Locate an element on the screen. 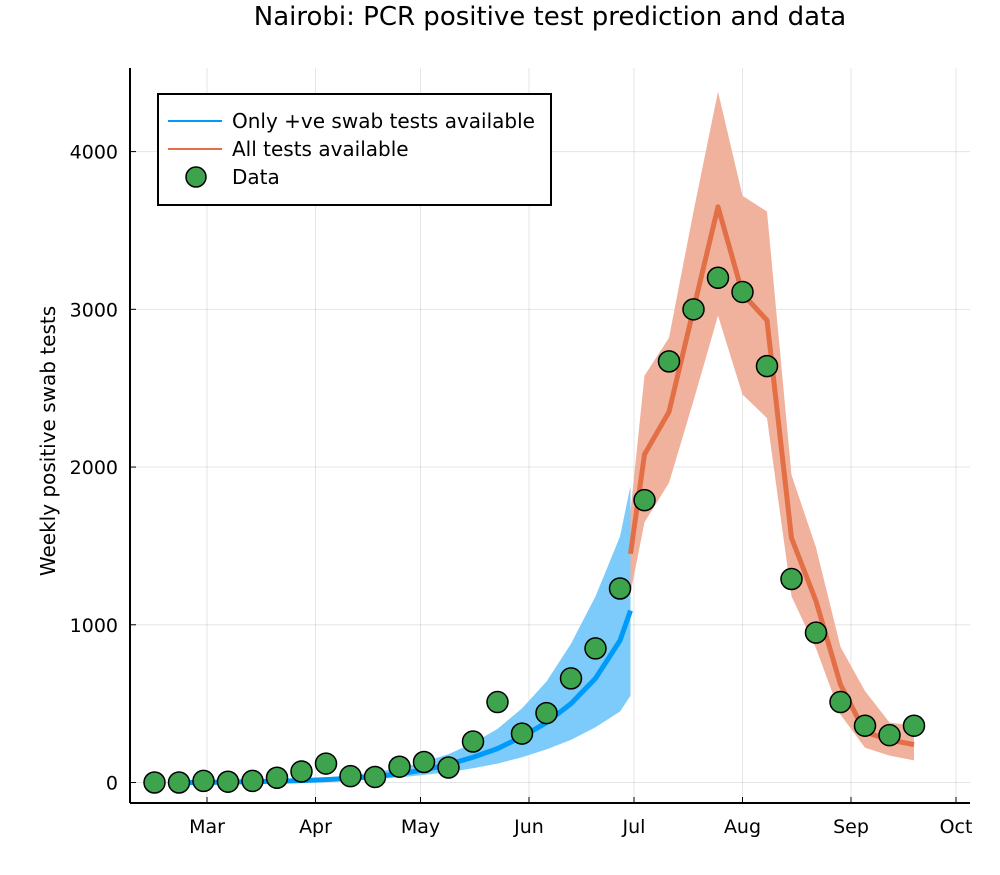  legend-box is located at coordinates (354, 149).